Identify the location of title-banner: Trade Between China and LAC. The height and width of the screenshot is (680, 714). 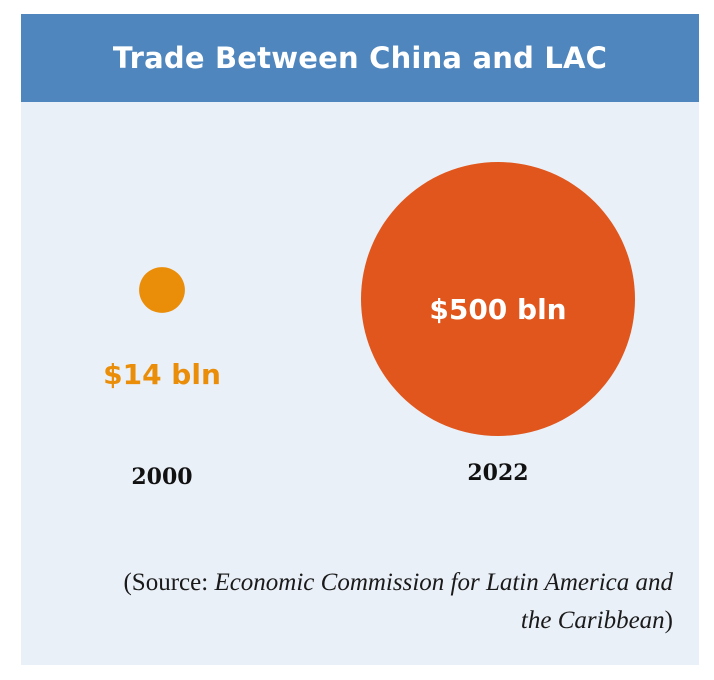
(360, 58).